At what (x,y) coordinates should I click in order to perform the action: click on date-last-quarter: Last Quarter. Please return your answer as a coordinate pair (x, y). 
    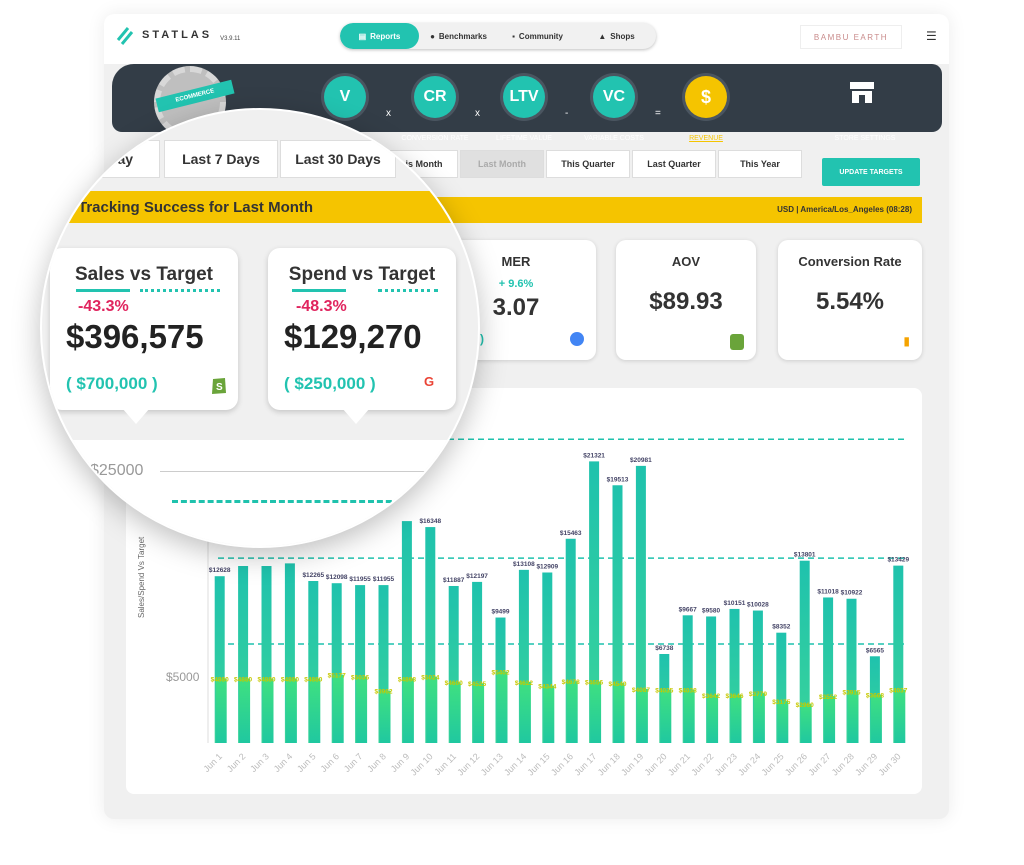
    Looking at the image, I should click on (674, 164).